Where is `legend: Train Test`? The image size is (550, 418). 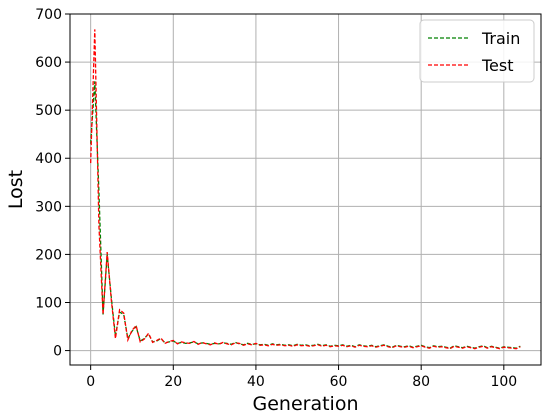
legend: Train Test is located at coordinates (477, 51).